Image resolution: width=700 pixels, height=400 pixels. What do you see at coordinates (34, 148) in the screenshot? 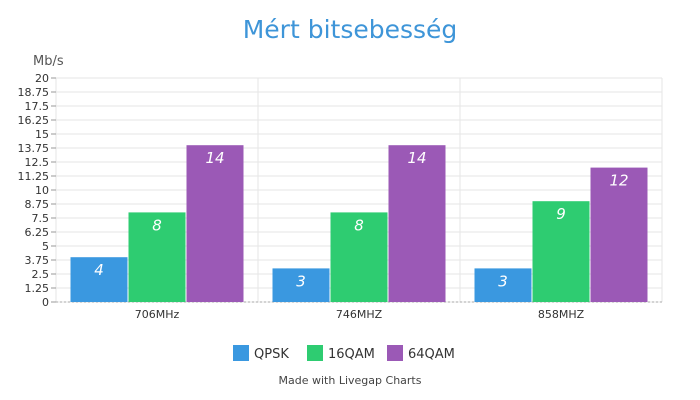
I see `y-tick-label: 13.75` at bounding box center [34, 148].